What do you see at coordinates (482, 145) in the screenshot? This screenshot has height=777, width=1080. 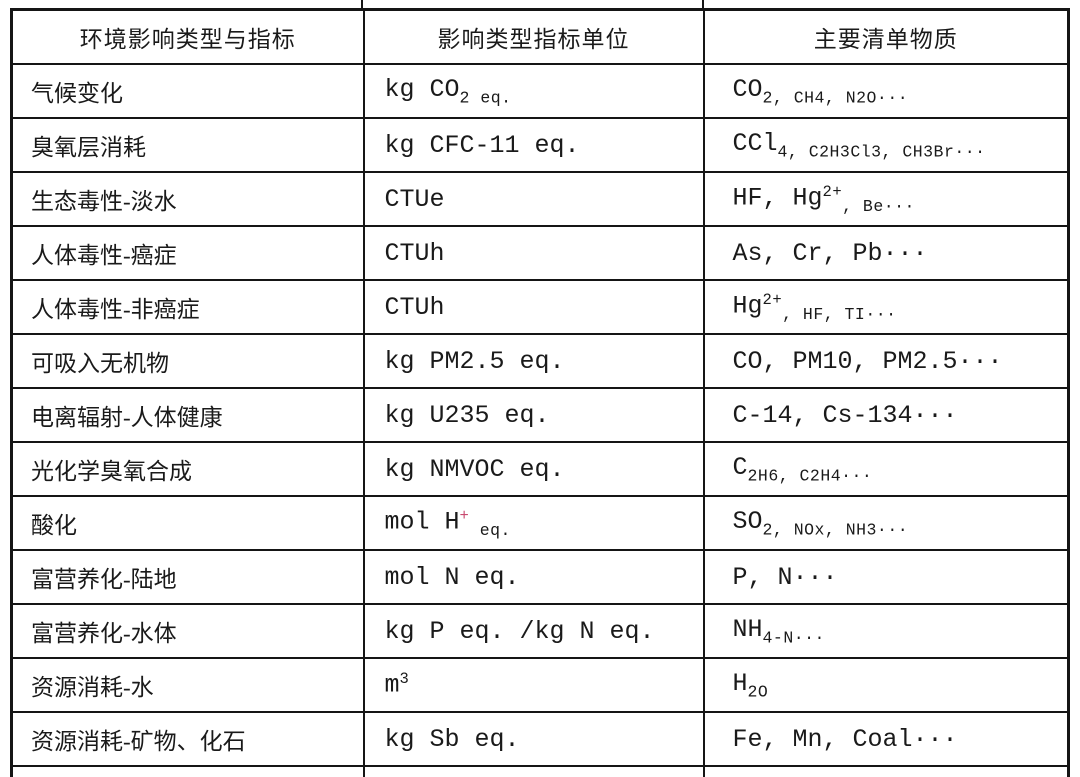 I see `text-segment: kg CFC-11 eq.` at bounding box center [482, 145].